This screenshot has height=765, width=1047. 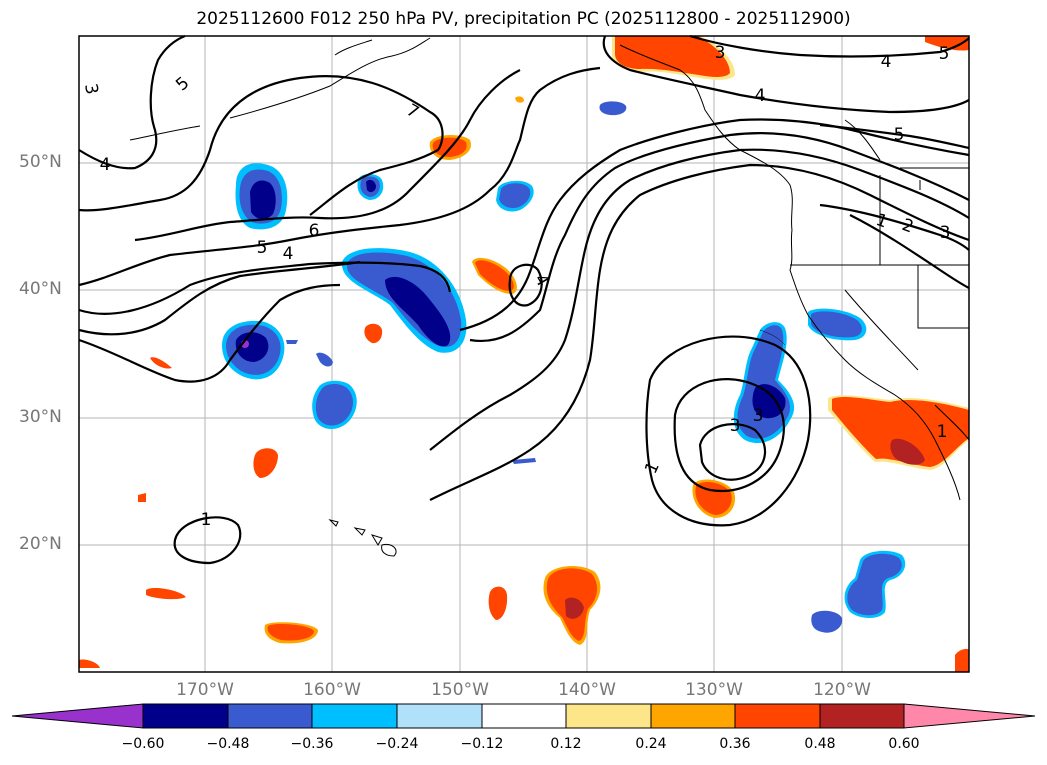 What do you see at coordinates (143, 744) in the screenshot?
I see `colorbar-tick: −0.60` at bounding box center [143, 744].